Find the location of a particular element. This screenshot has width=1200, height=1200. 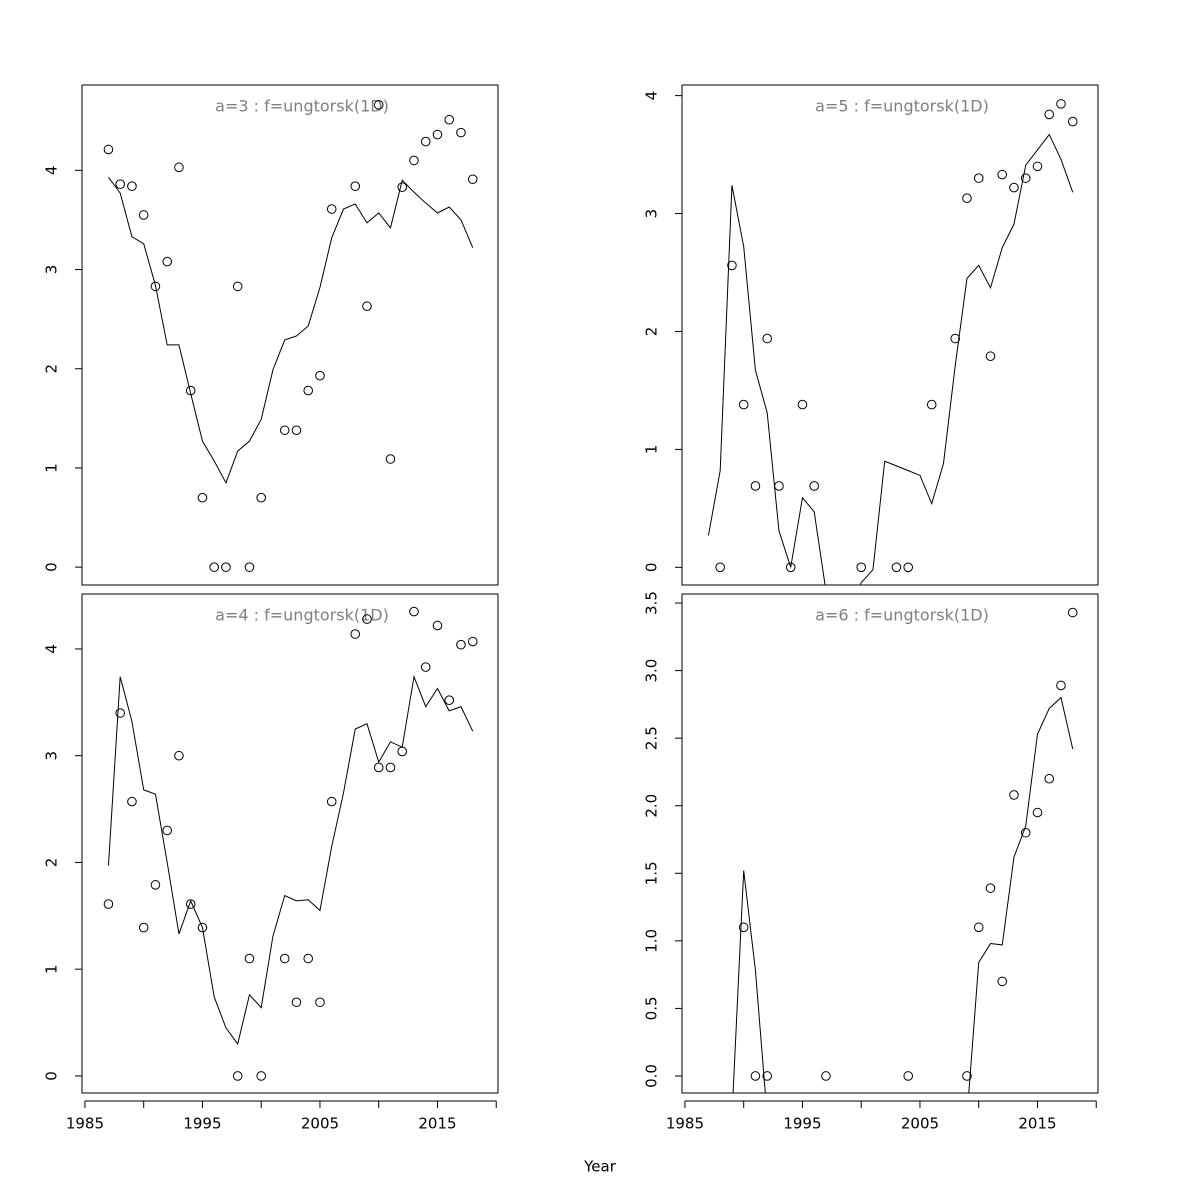

y-tick-label: 3.5 is located at coordinates (652, 603).